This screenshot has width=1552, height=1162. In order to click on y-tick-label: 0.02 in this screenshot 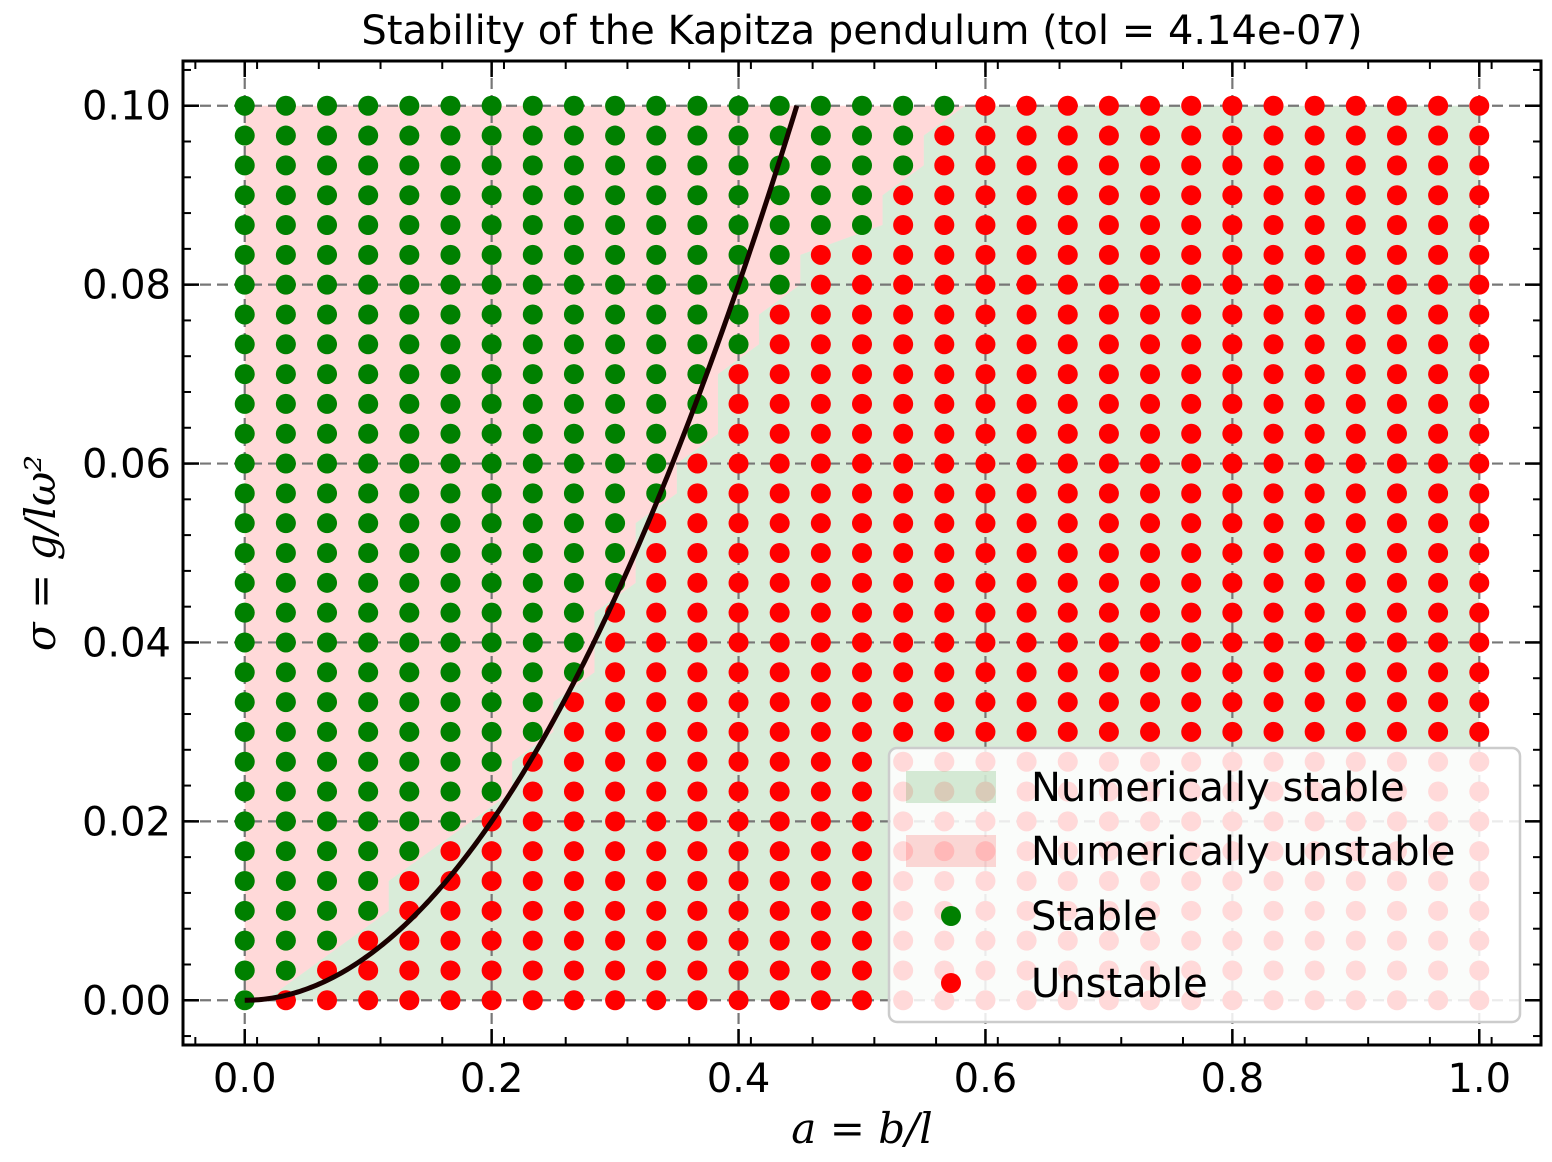, I will do `click(126, 822)`.